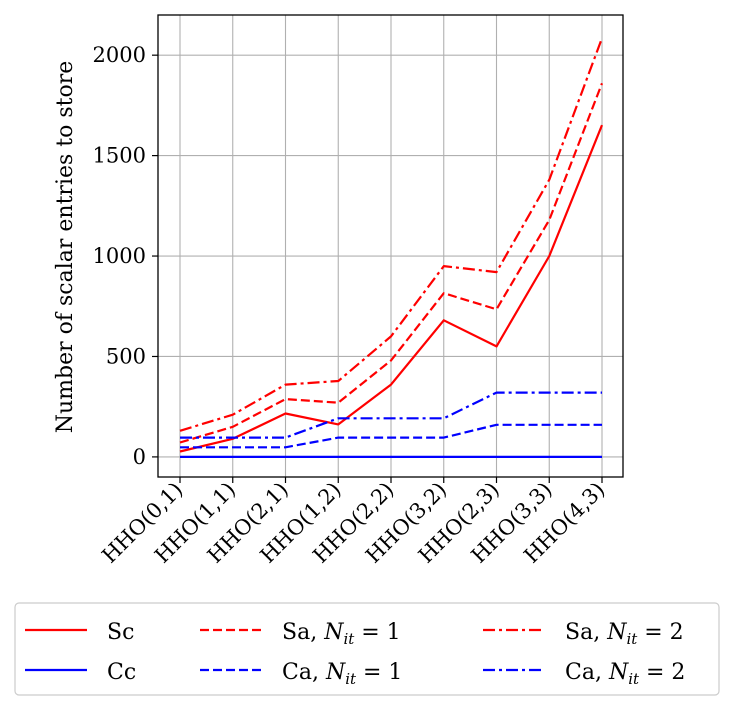  Describe the element at coordinates (119, 156) in the screenshot. I see `y-tick-label: 1500` at that location.